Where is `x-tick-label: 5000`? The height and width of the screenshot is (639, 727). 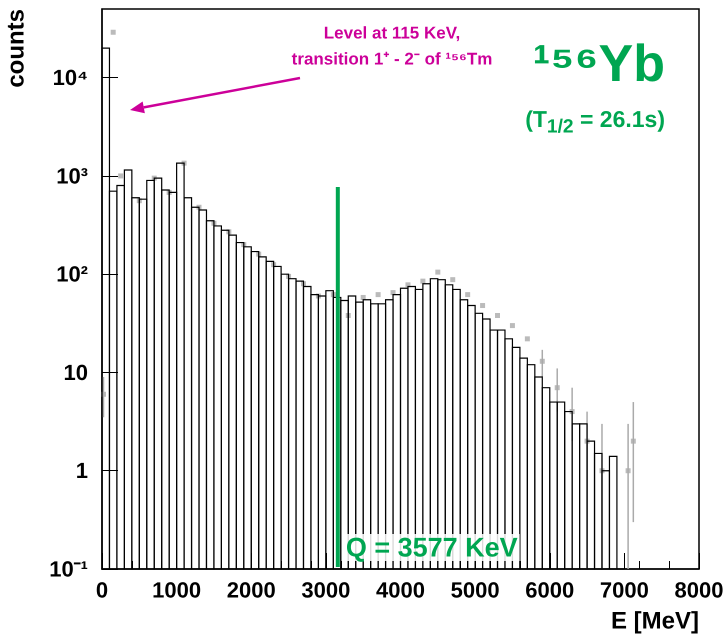
x-tick-label: 5000 is located at coordinates (475, 590).